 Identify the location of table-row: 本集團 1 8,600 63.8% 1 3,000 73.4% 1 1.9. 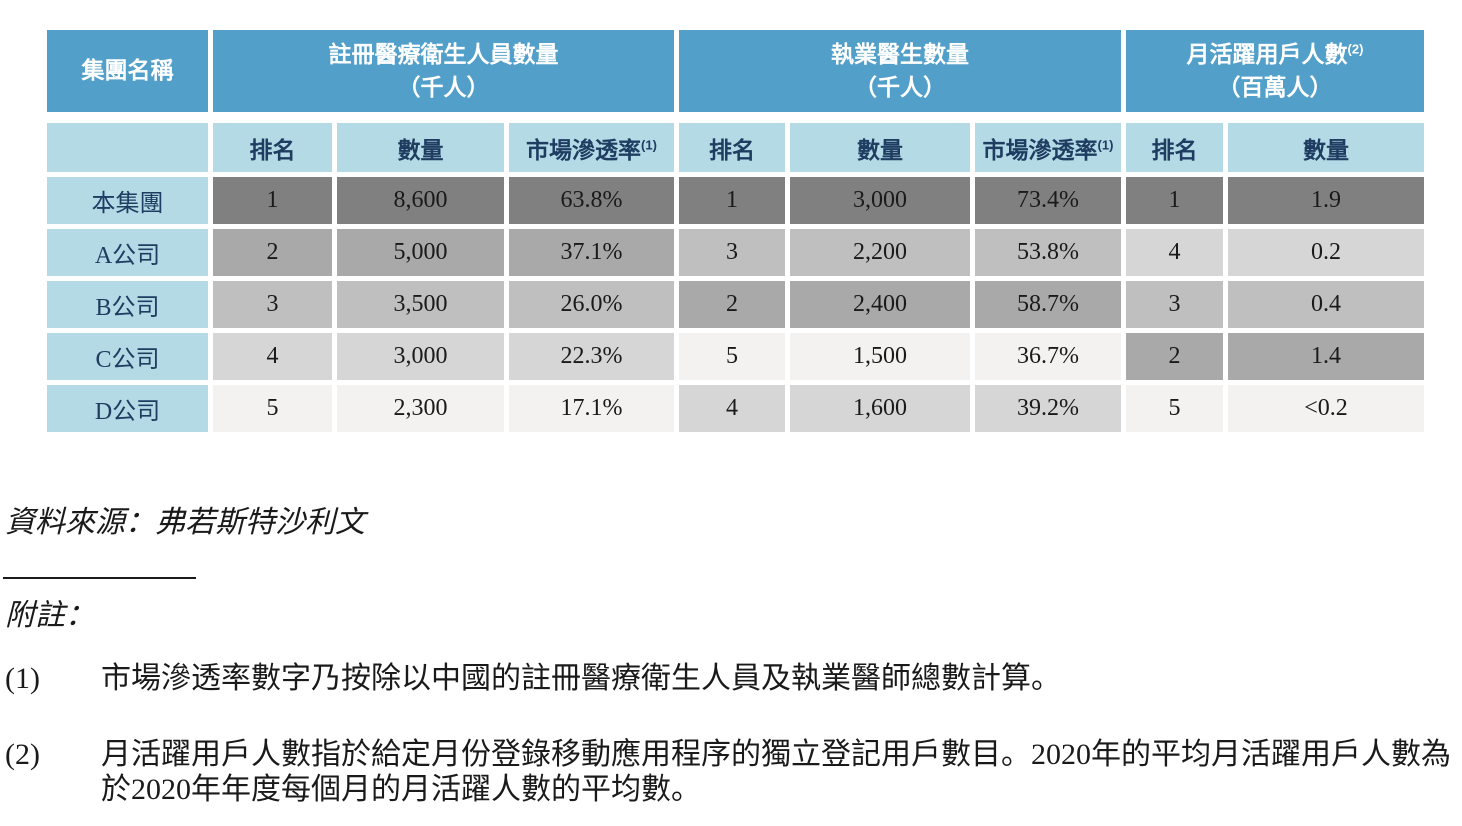
(735, 200).